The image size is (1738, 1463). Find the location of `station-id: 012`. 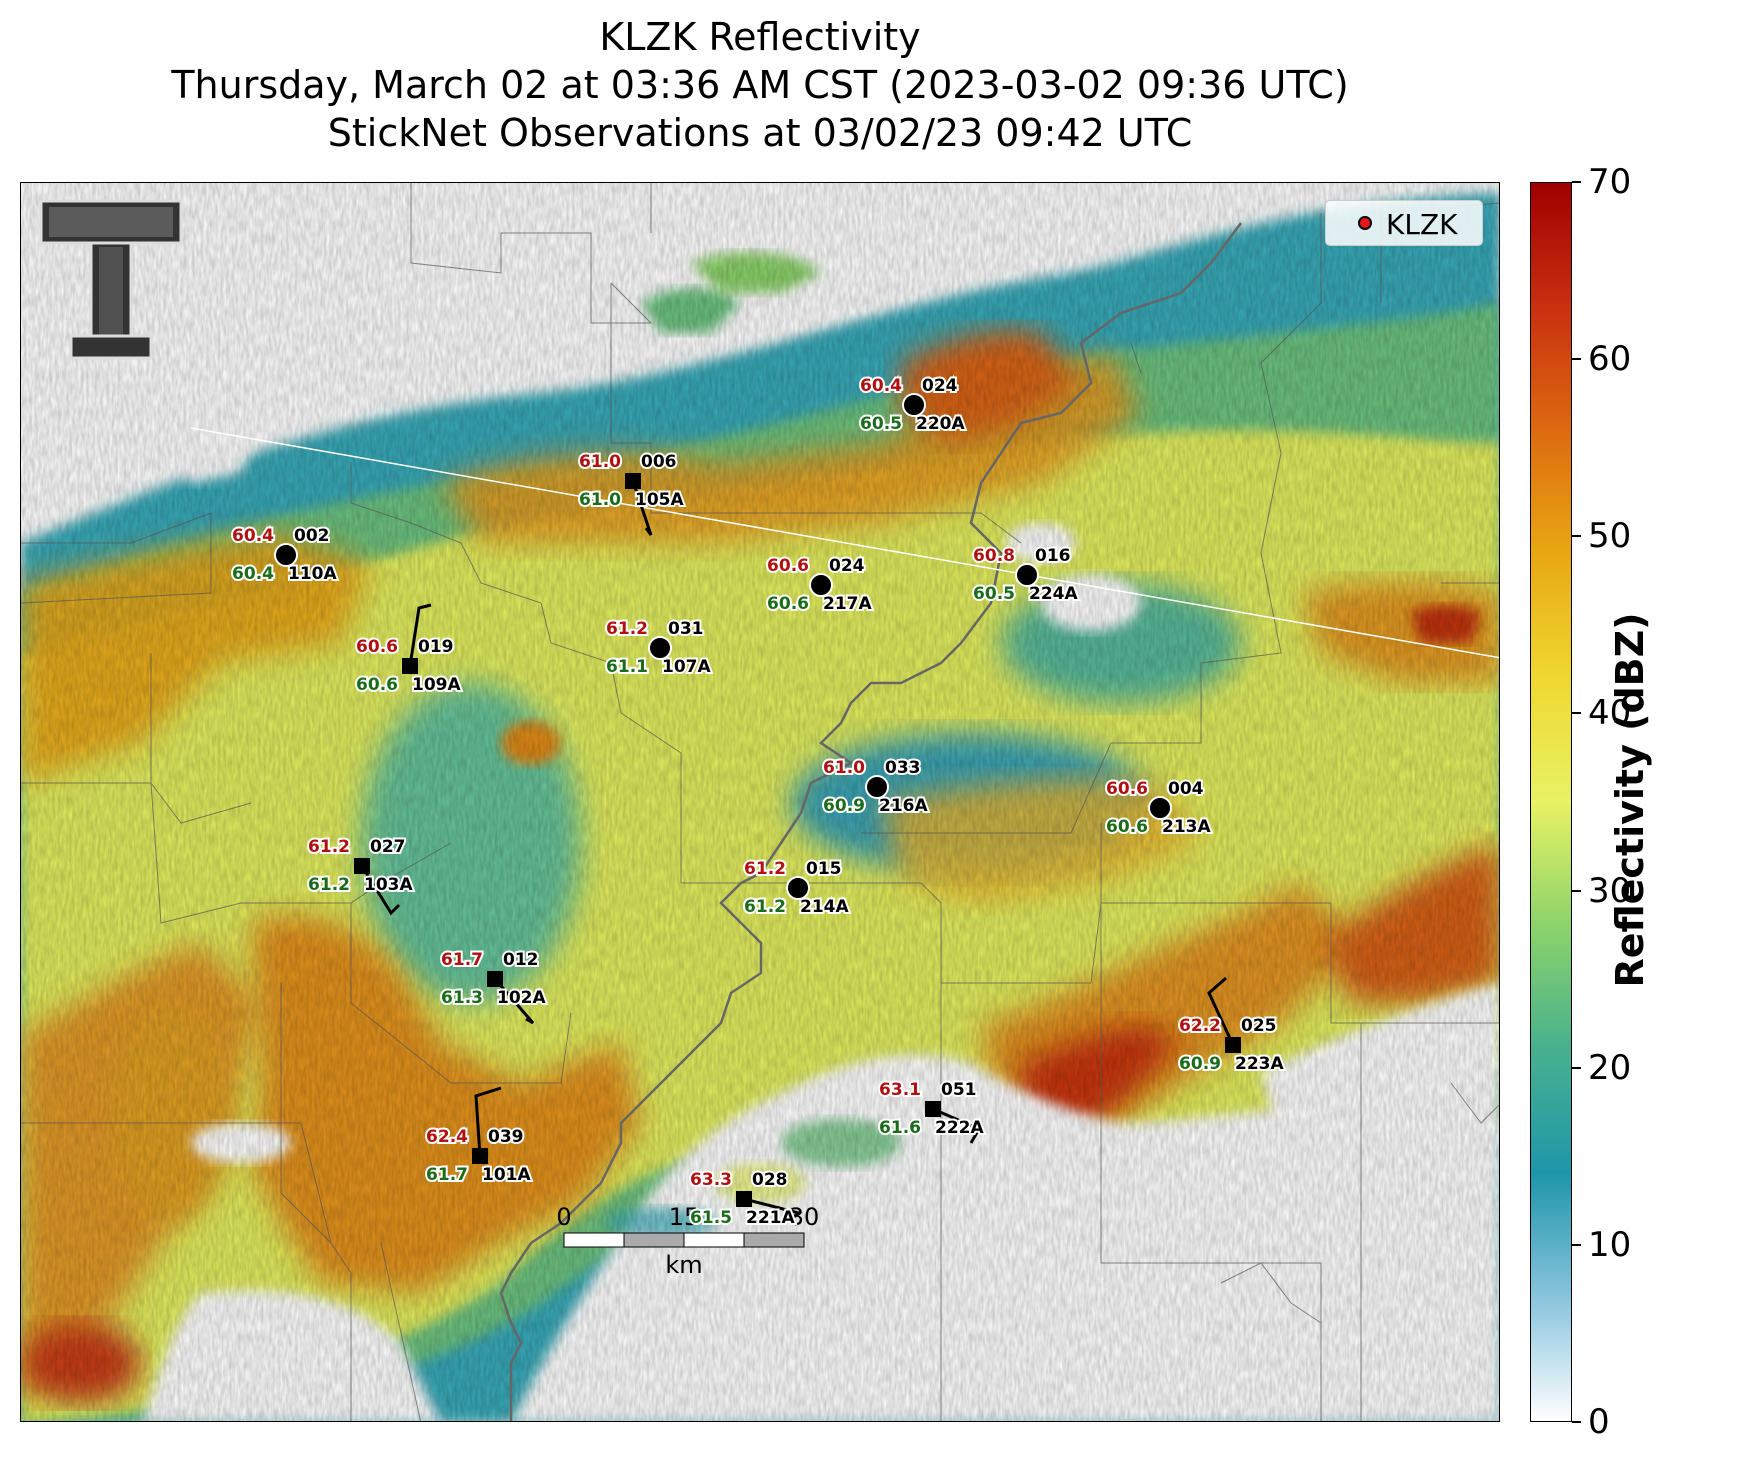

station-id: 012 is located at coordinates (521, 960).